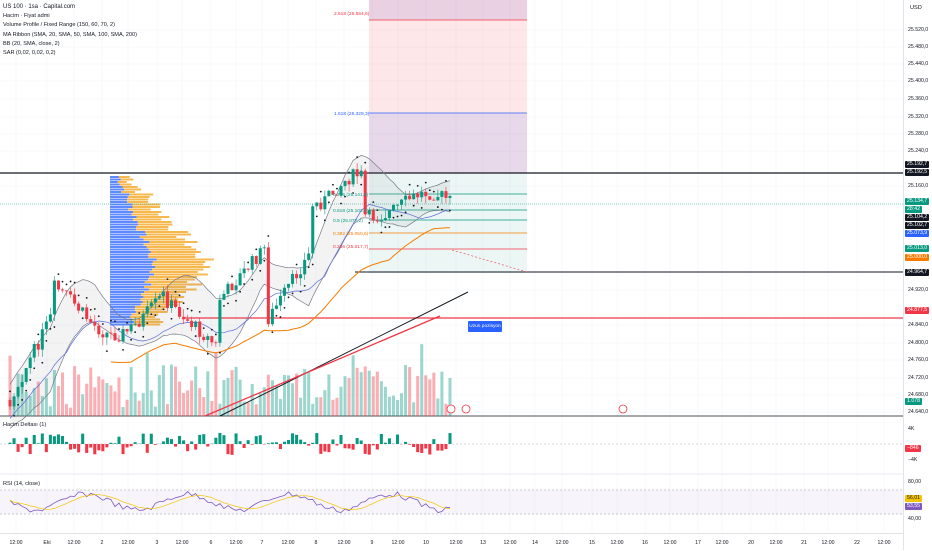 Image resolution: width=932 pixels, height=551 pixels. Describe the element at coordinates (916, 8) in the screenshot. I see `currency-label: USD` at that location.